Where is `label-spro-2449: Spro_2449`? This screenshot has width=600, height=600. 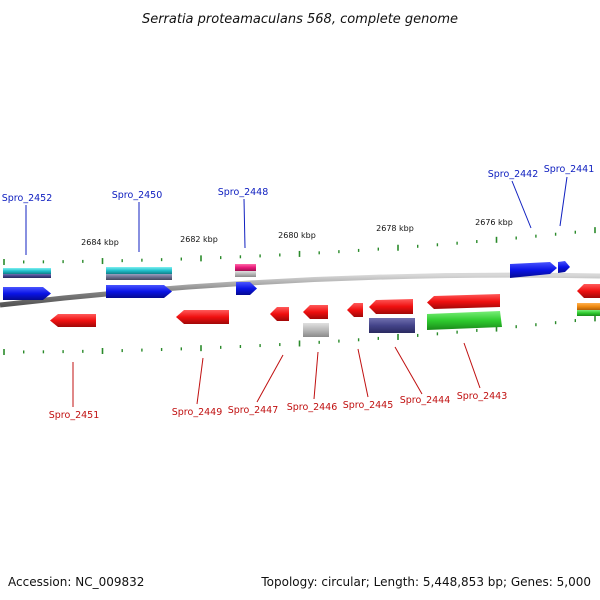
label-spro-2449: Spro_2449 is located at coordinates (197, 412).